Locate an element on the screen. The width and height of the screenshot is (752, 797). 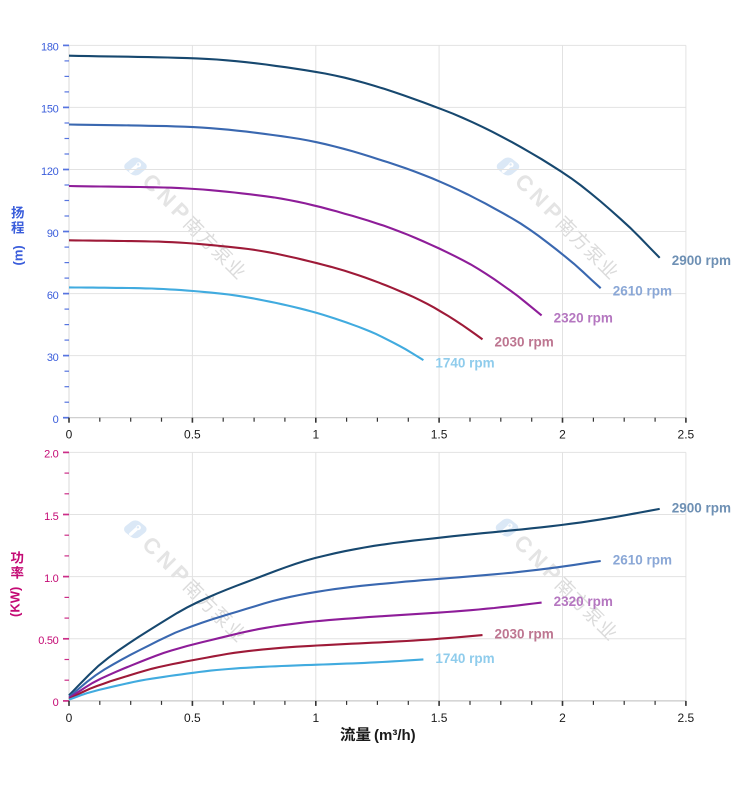
svg-text: 30 is located at coordinates (53, 358).